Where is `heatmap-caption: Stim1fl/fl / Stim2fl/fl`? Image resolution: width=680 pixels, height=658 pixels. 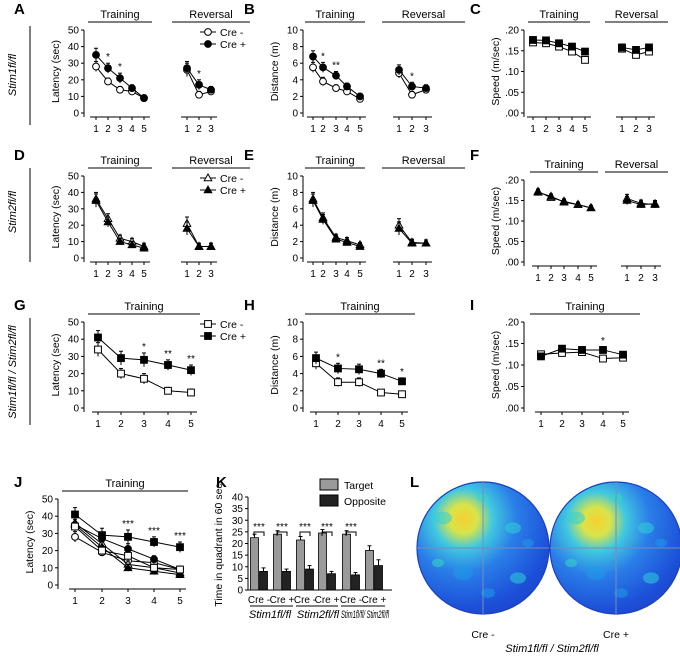 heatmap-caption: Stim1fl/fl / Stim2fl/fl is located at coordinates (552, 649).